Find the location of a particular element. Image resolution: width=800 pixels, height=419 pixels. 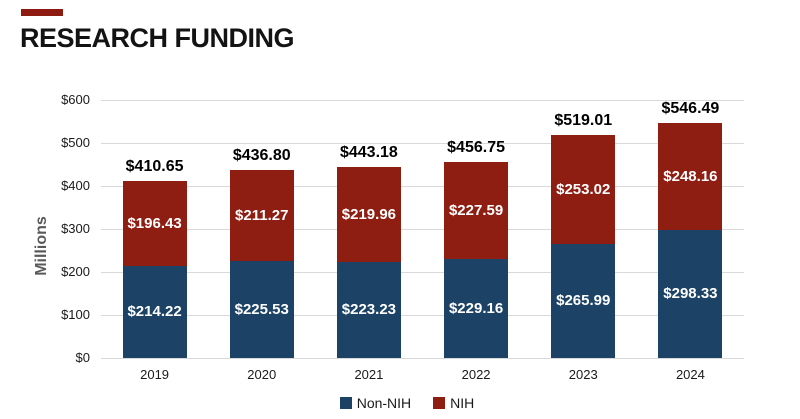

bar-segment-non-nih: $223.23 is located at coordinates (368, 310).